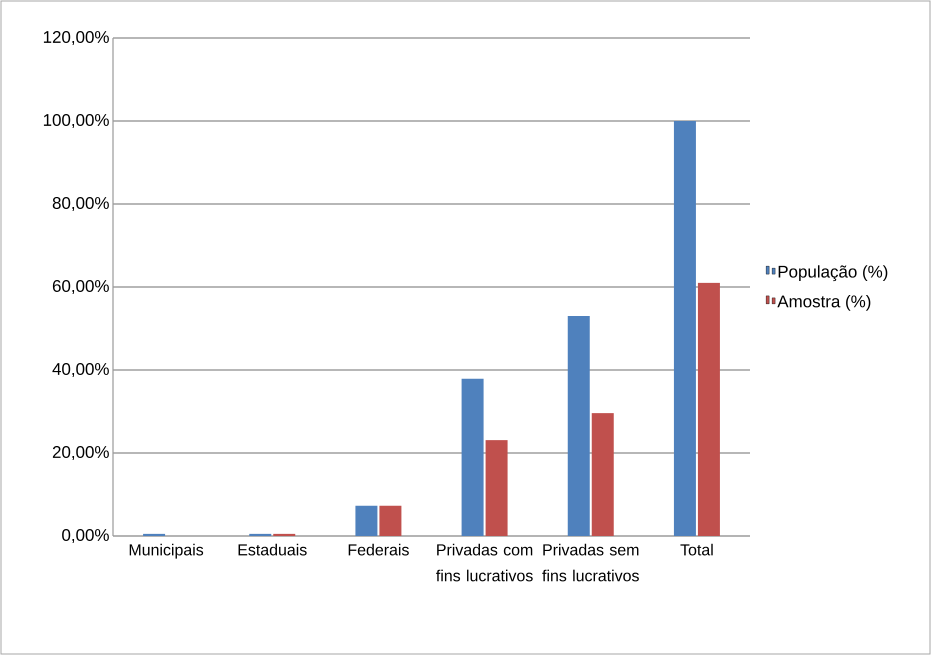 This screenshot has height=655, width=931. I want to click on y-tick-label: 0,00%, so click(85, 536).